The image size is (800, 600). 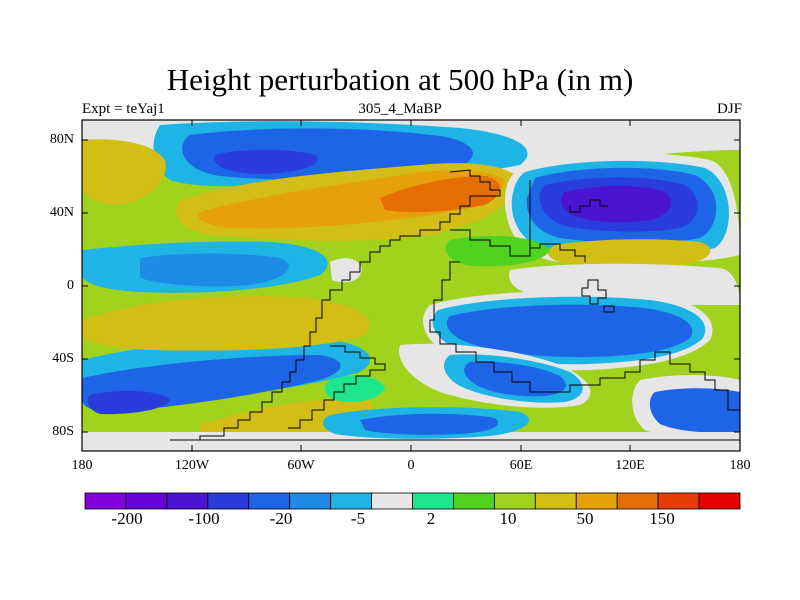 What do you see at coordinates (400, 79) in the screenshot?
I see `chart-title: Height perturbation at 500 hPa (in m)` at bounding box center [400, 79].